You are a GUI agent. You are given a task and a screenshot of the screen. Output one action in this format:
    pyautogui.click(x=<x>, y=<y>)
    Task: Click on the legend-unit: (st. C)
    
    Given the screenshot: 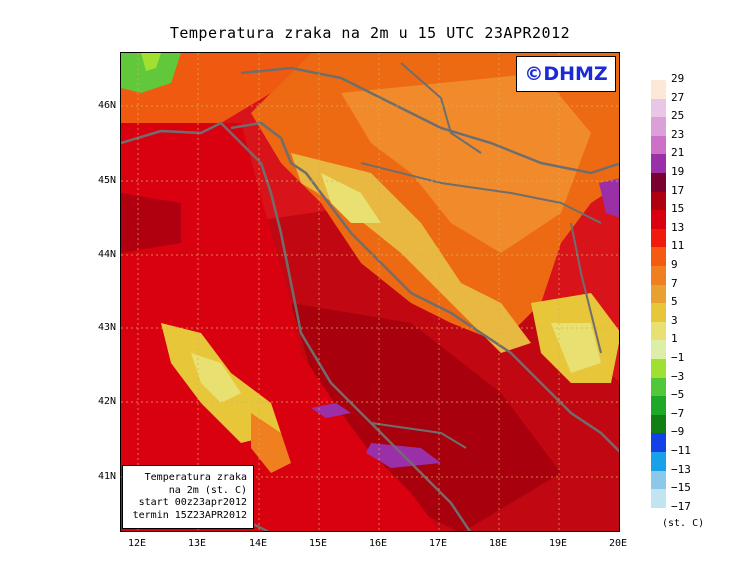 What is the action you would take?
    pyautogui.click(x=683, y=523)
    